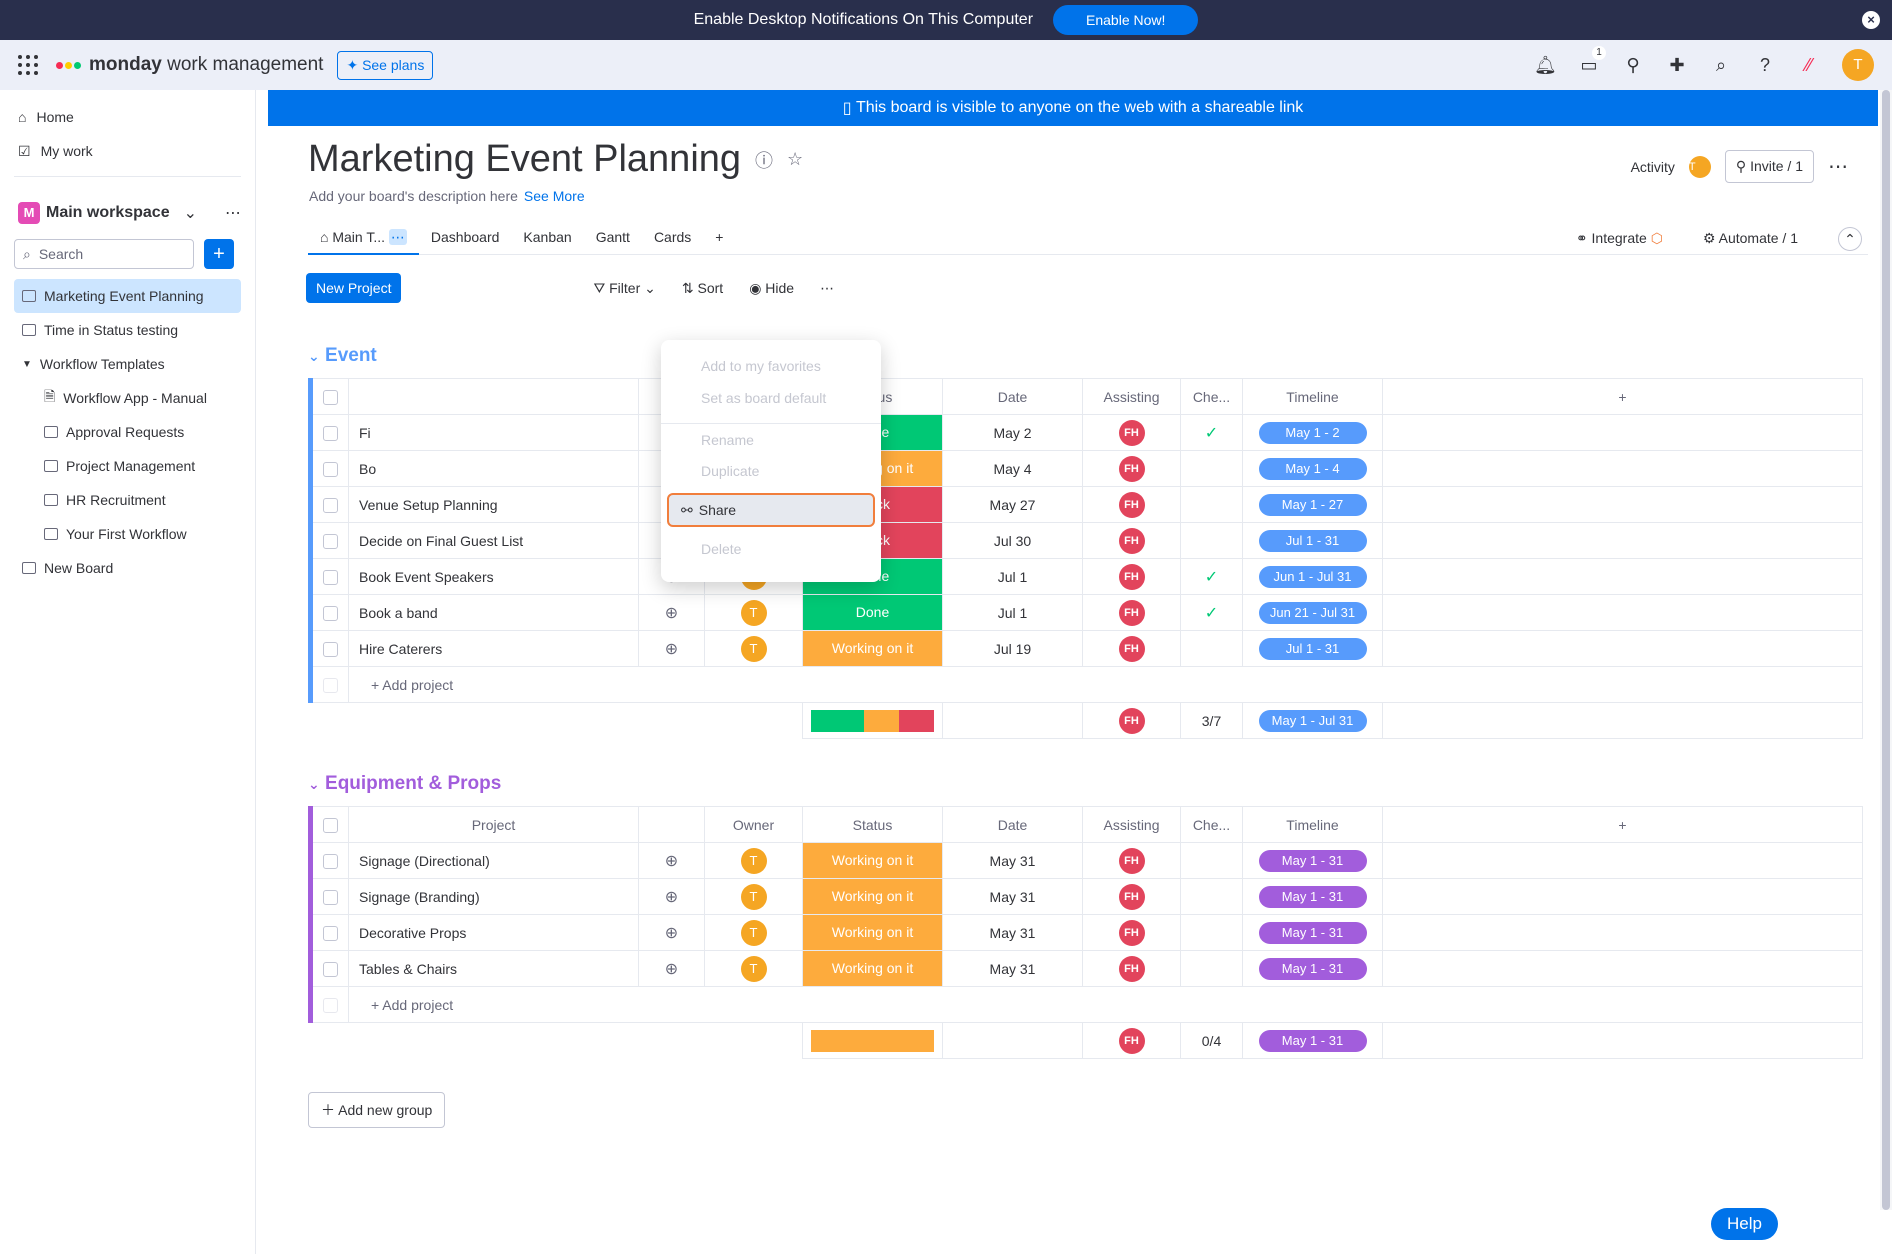 This screenshot has height=1254, width=1892. What do you see at coordinates (1012, 648) in the screenshot?
I see `date-cell: Jul 19` at bounding box center [1012, 648].